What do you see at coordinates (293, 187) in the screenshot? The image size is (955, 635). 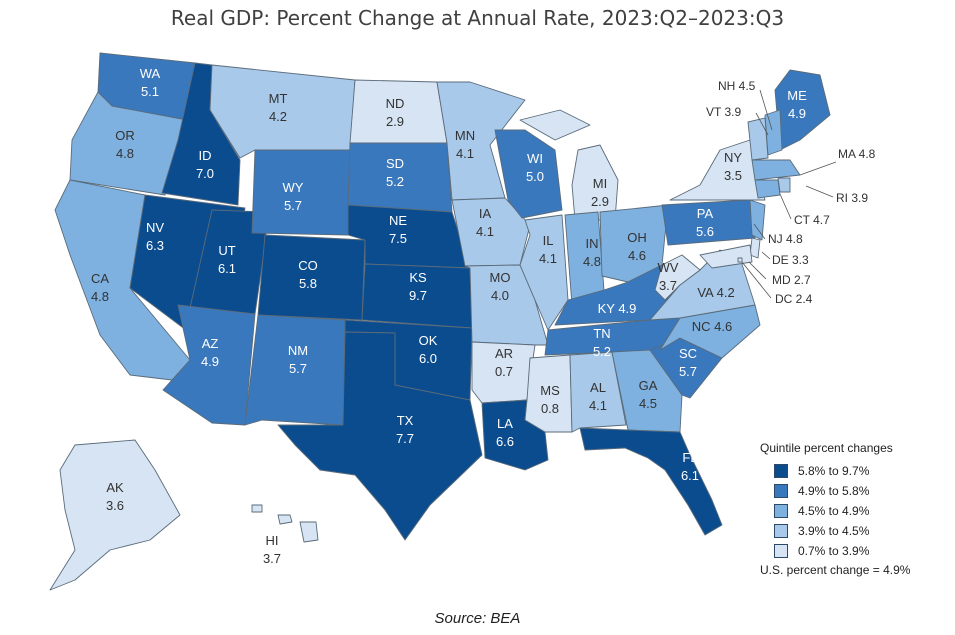 I see `state-label-wy: WY` at bounding box center [293, 187].